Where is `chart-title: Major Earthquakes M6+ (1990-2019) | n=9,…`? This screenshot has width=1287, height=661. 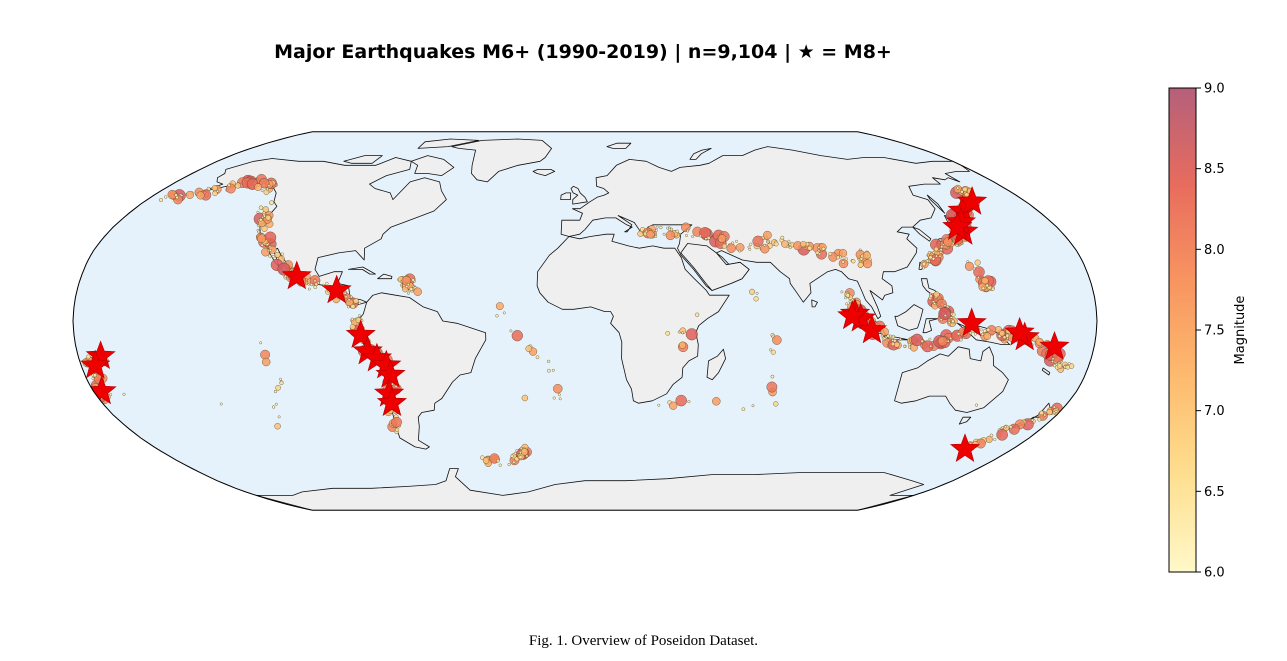
chart-title: Major Earthquakes M6+ (1990-2019) | n=9,… is located at coordinates (583, 52).